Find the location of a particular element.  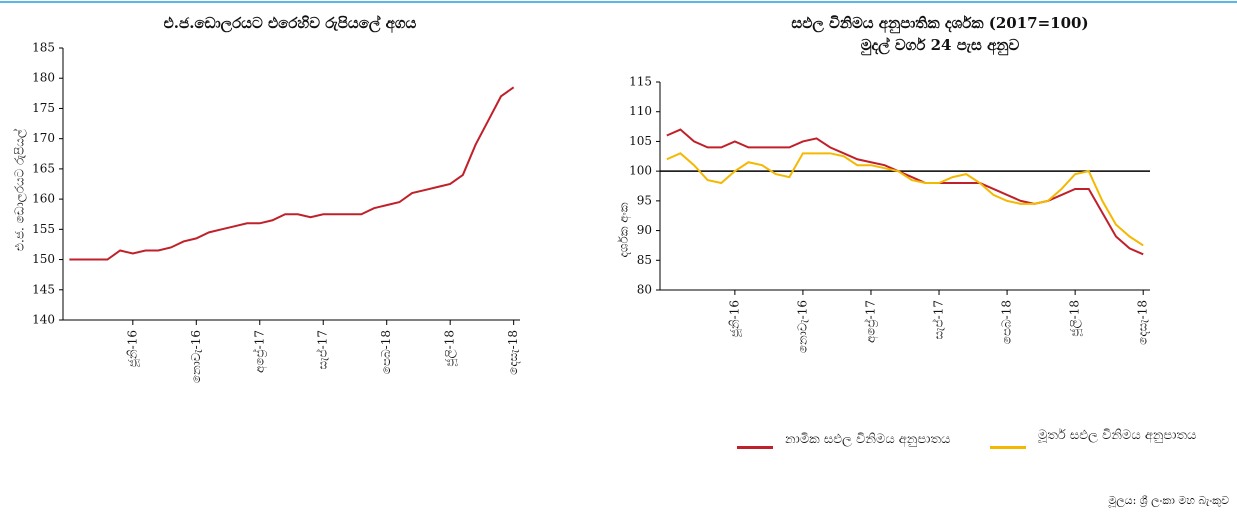

y-tick-label: 105 is located at coordinates (640, 141).